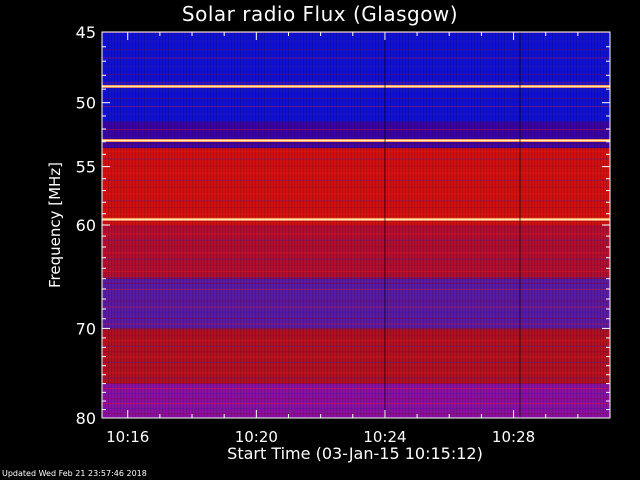 This screenshot has height=480, width=640. I want to click on y-tick-label-4: 70, so click(86, 328).